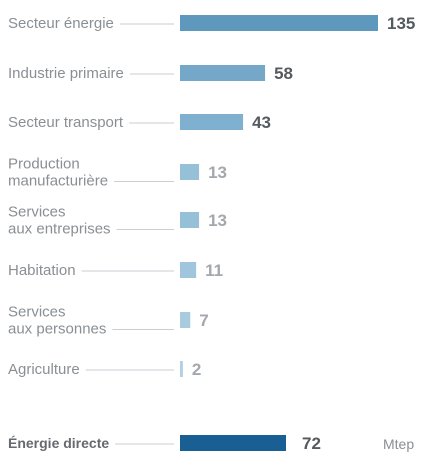 This screenshot has height=456, width=423. What do you see at coordinates (311, 443) in the screenshot?
I see `total-value-label: 72` at bounding box center [311, 443].